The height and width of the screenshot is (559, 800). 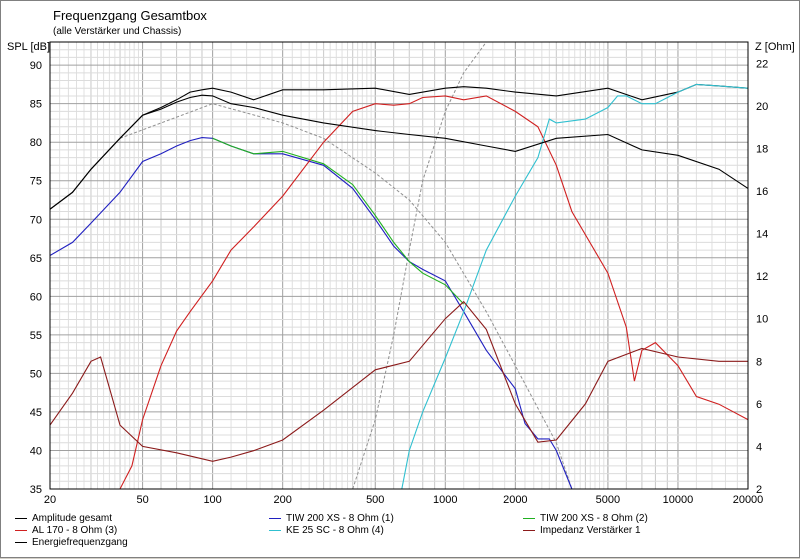 What do you see at coordinates (66, 530) in the screenshot?
I see `legend-item: AL 170 - 8 Ohm (3)` at bounding box center [66, 530].